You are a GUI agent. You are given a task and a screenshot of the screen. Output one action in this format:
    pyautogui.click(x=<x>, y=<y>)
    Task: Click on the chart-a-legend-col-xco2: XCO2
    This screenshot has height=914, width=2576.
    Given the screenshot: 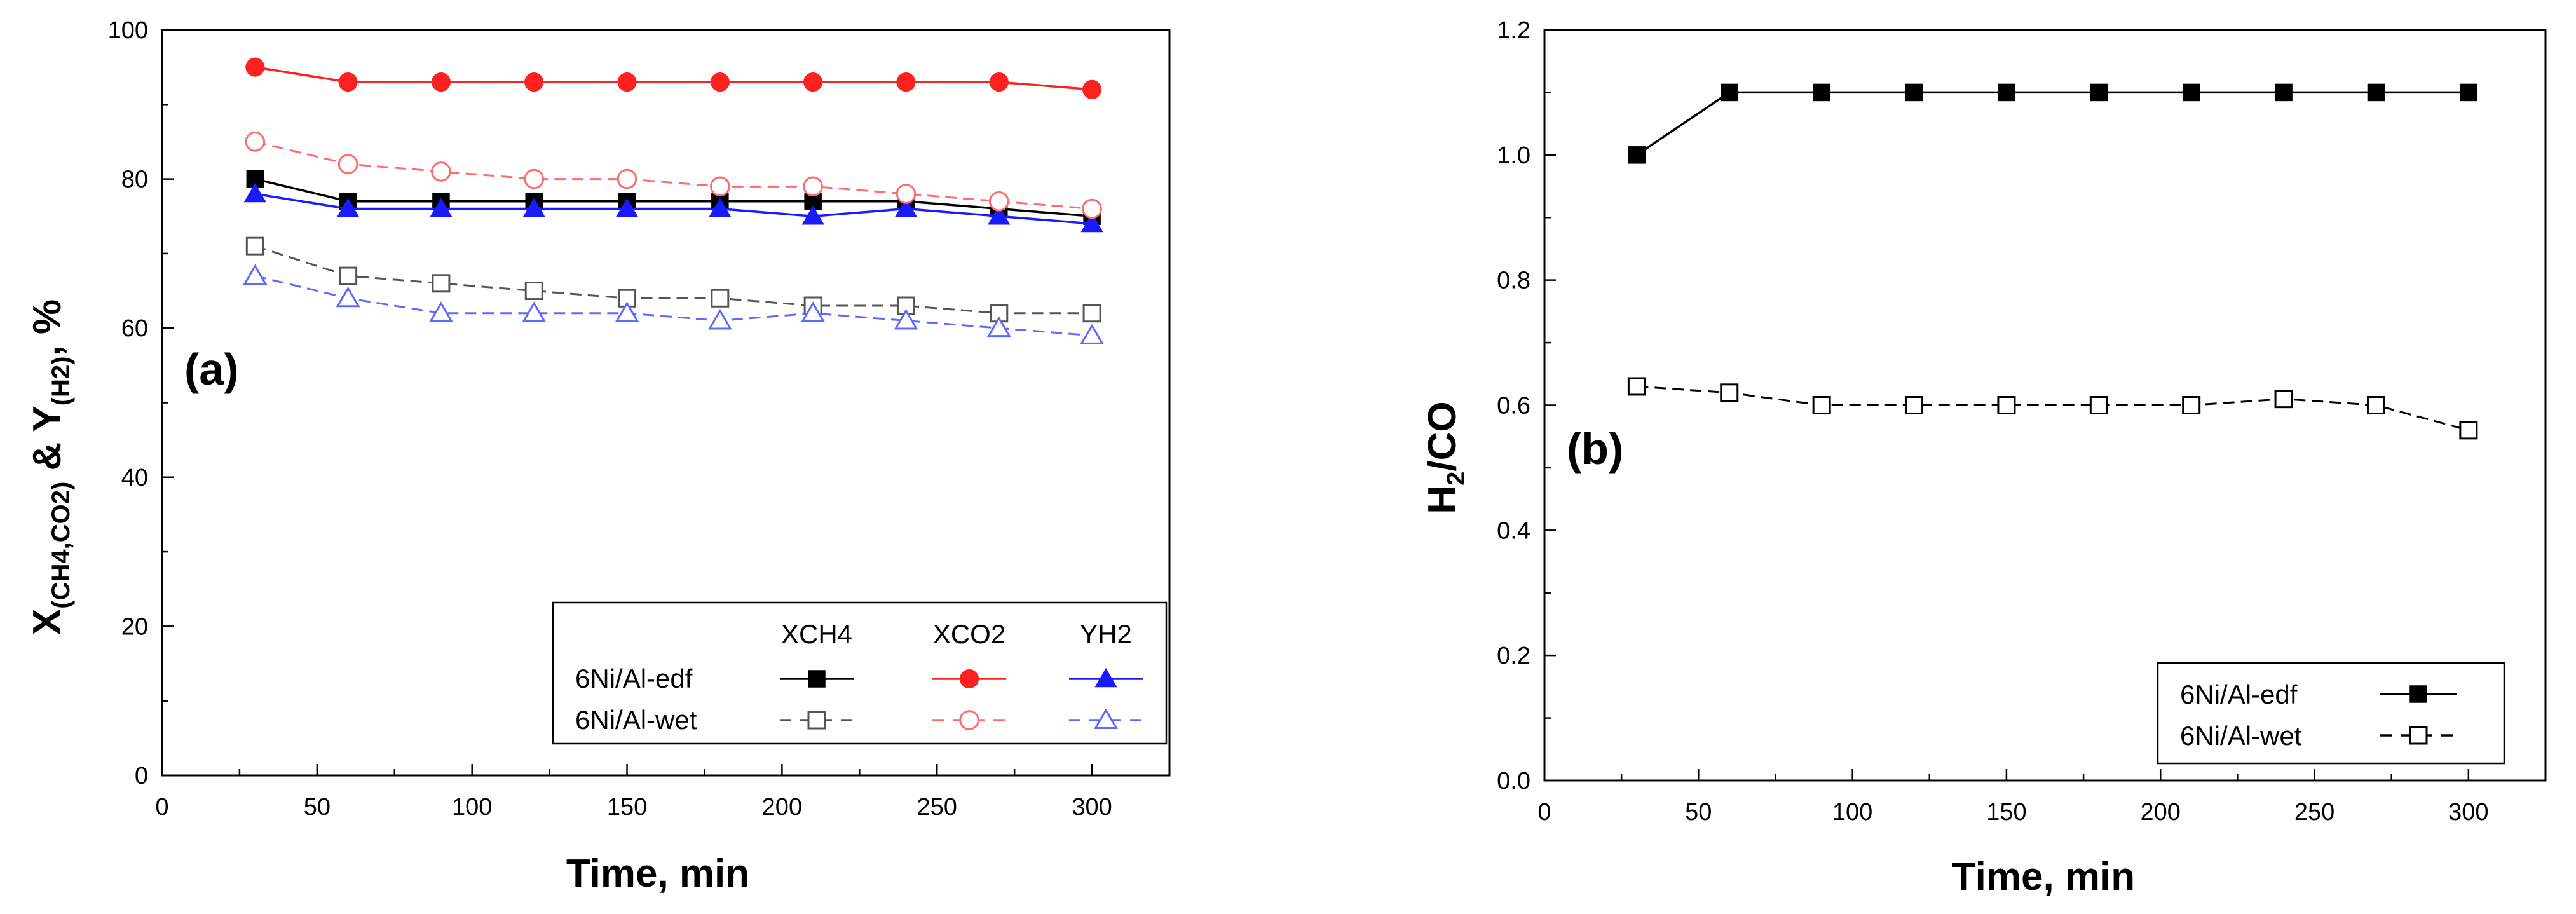 What is the action you would take?
    pyautogui.click(x=969, y=634)
    